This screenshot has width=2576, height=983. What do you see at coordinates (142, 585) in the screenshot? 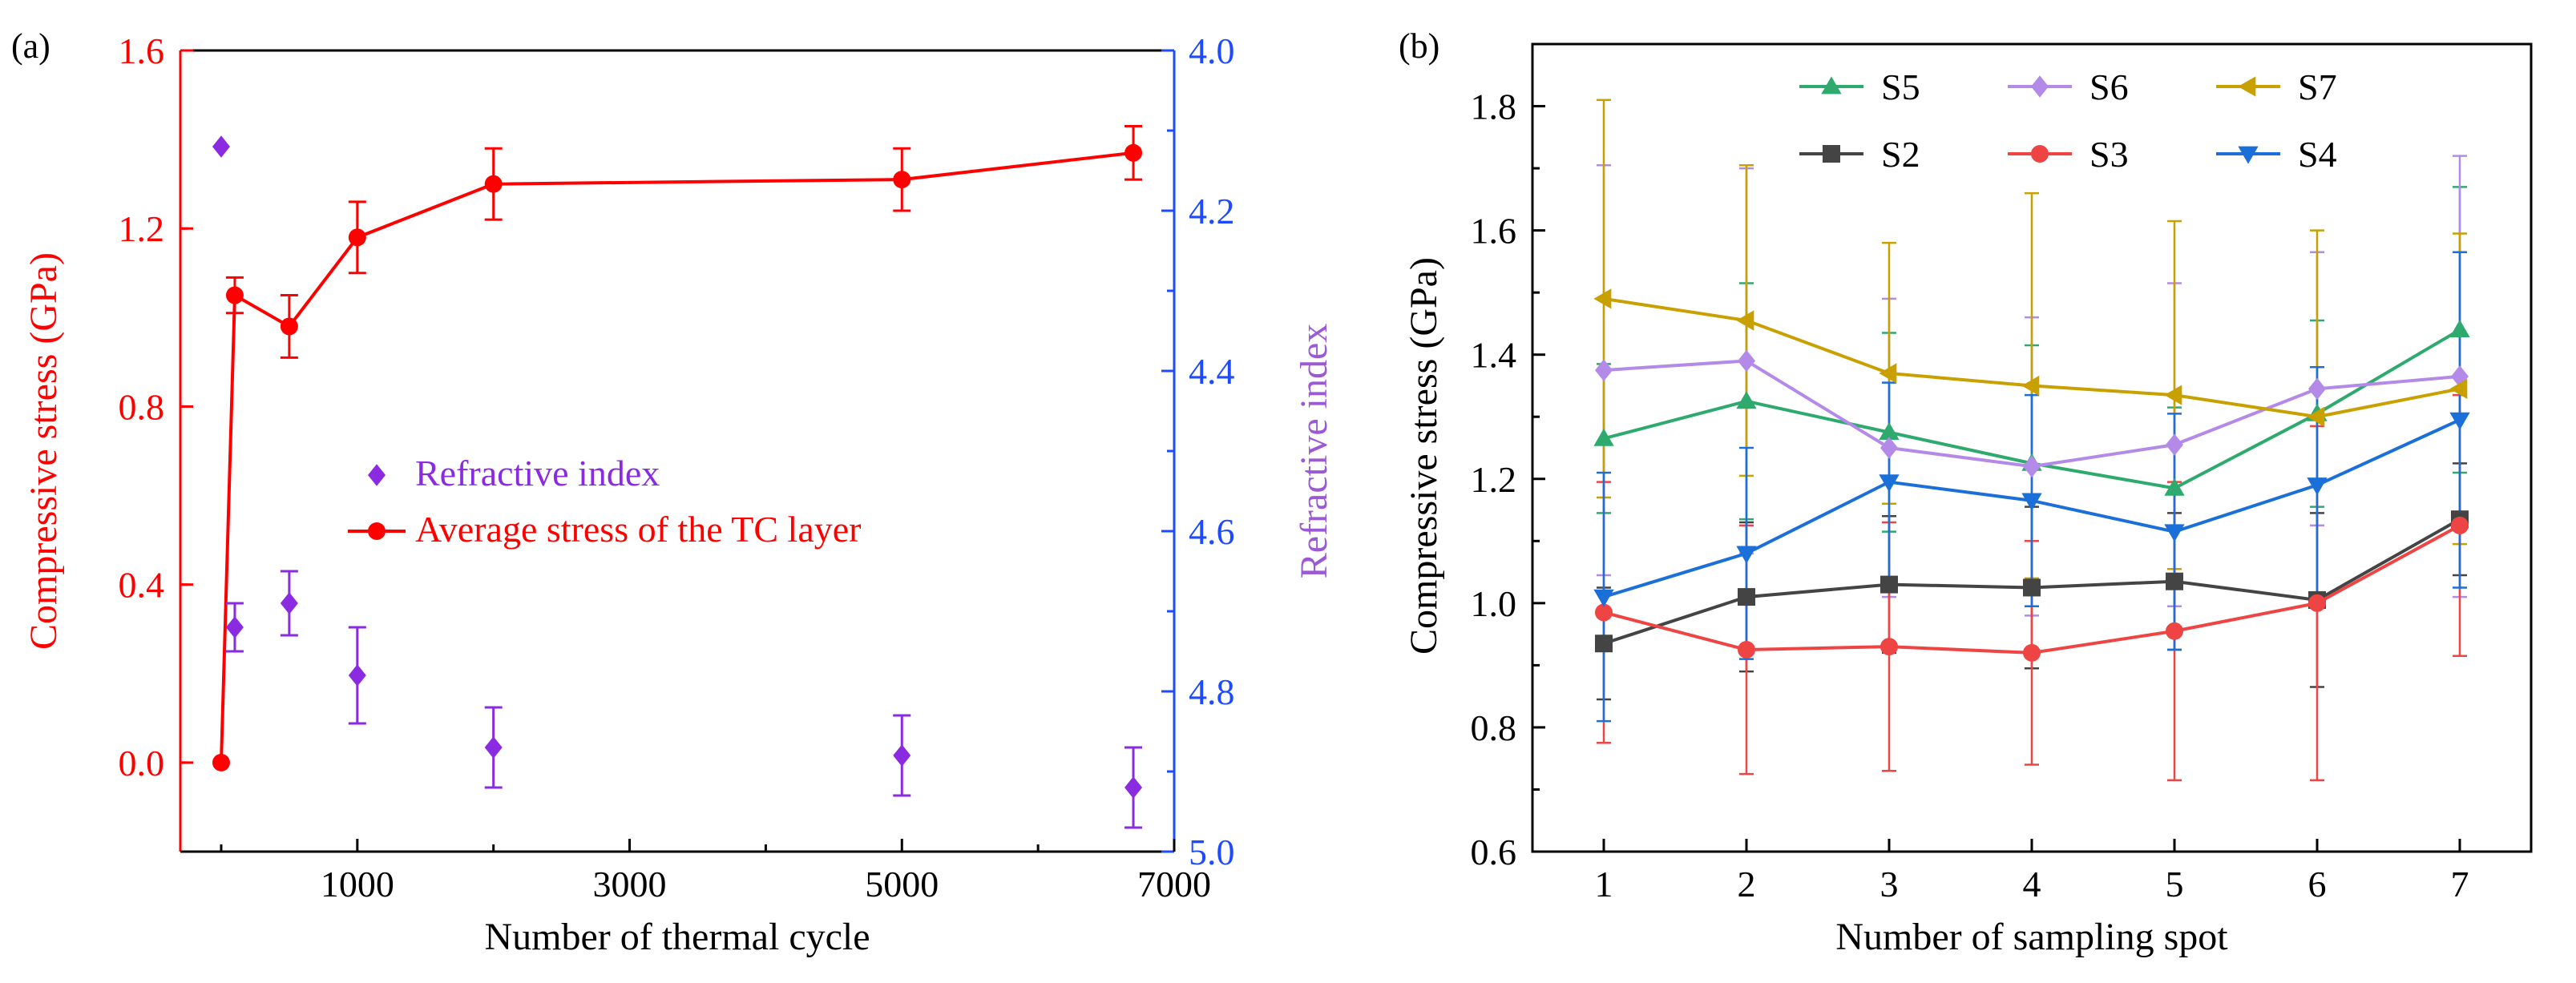
I see `y-tick-label: 0.4` at bounding box center [142, 585].